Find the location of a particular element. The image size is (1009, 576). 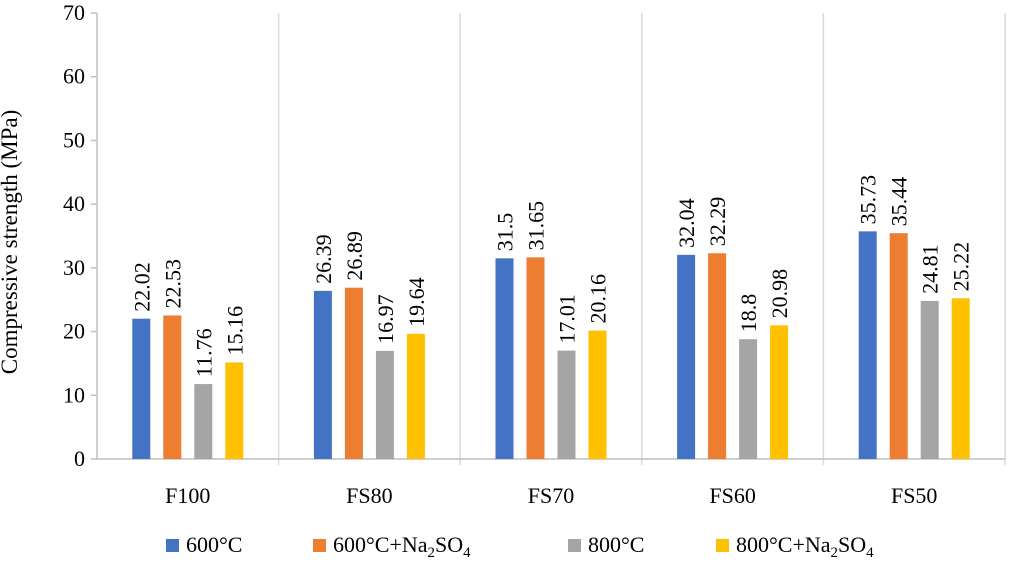

legend-item: 600°C+Na2SO4 is located at coordinates (392, 546).